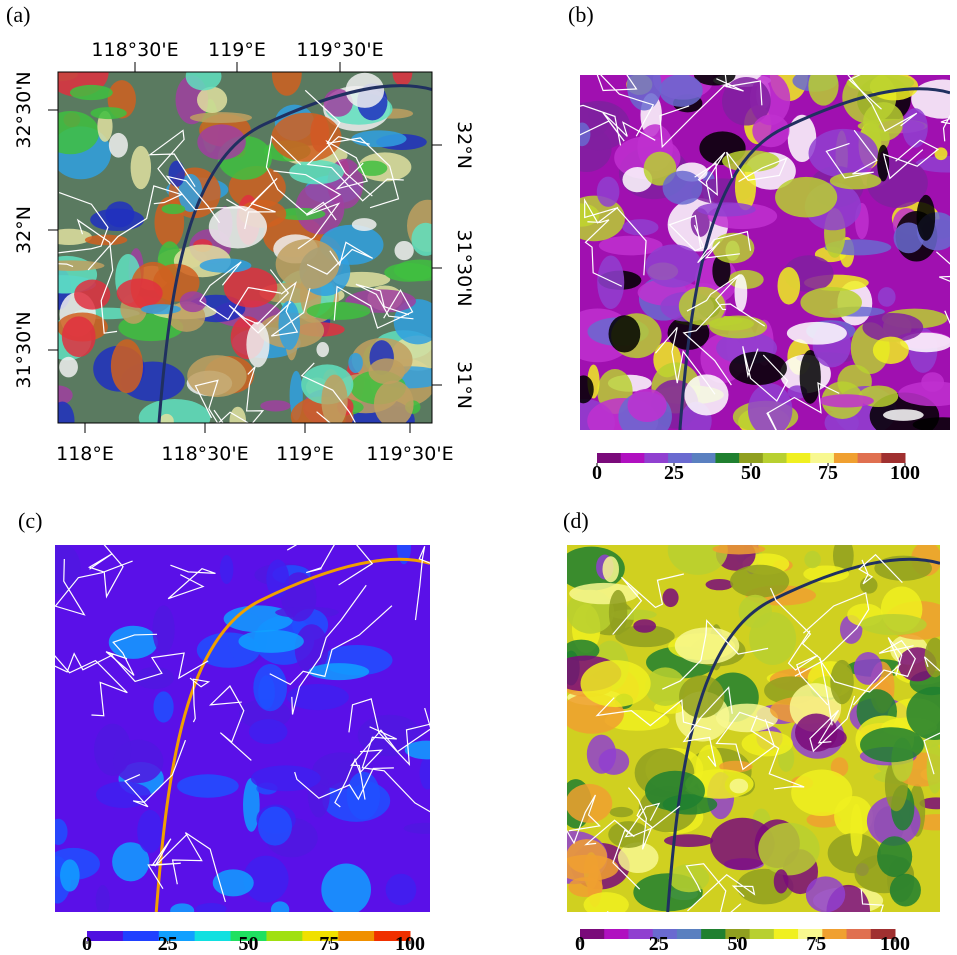  I want to click on lon-tick-label: 118°30'E, so click(134, 50).